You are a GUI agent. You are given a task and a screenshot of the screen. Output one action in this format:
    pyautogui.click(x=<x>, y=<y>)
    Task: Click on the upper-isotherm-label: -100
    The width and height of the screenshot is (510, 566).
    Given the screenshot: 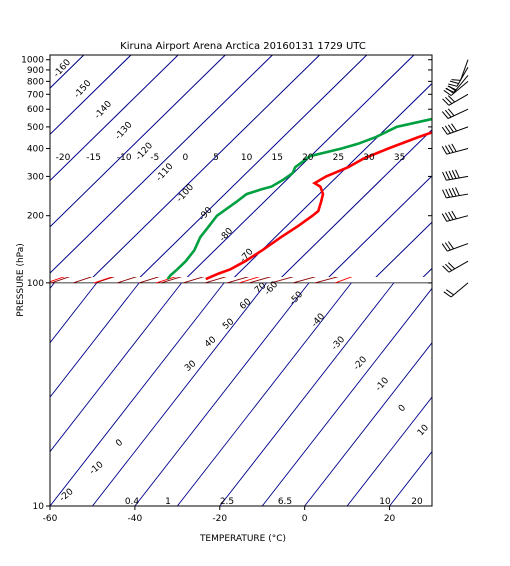 What is the action you would take?
    pyautogui.click(x=185, y=193)
    